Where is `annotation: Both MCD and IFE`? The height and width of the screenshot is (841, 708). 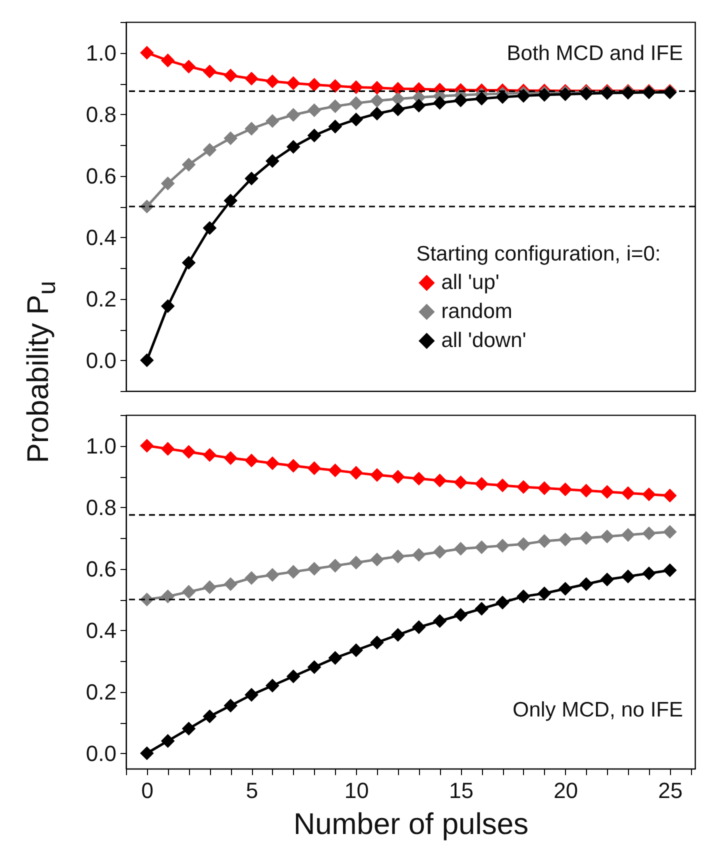 annotation: Both MCD and IFE is located at coordinates (594, 53).